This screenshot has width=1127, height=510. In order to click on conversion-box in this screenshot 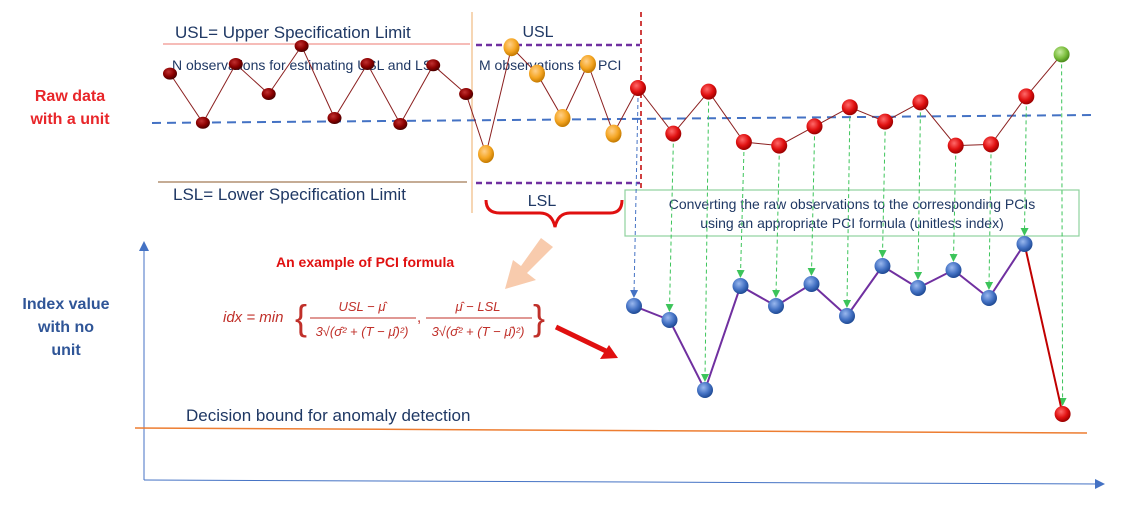, I will do `click(852, 213)`.